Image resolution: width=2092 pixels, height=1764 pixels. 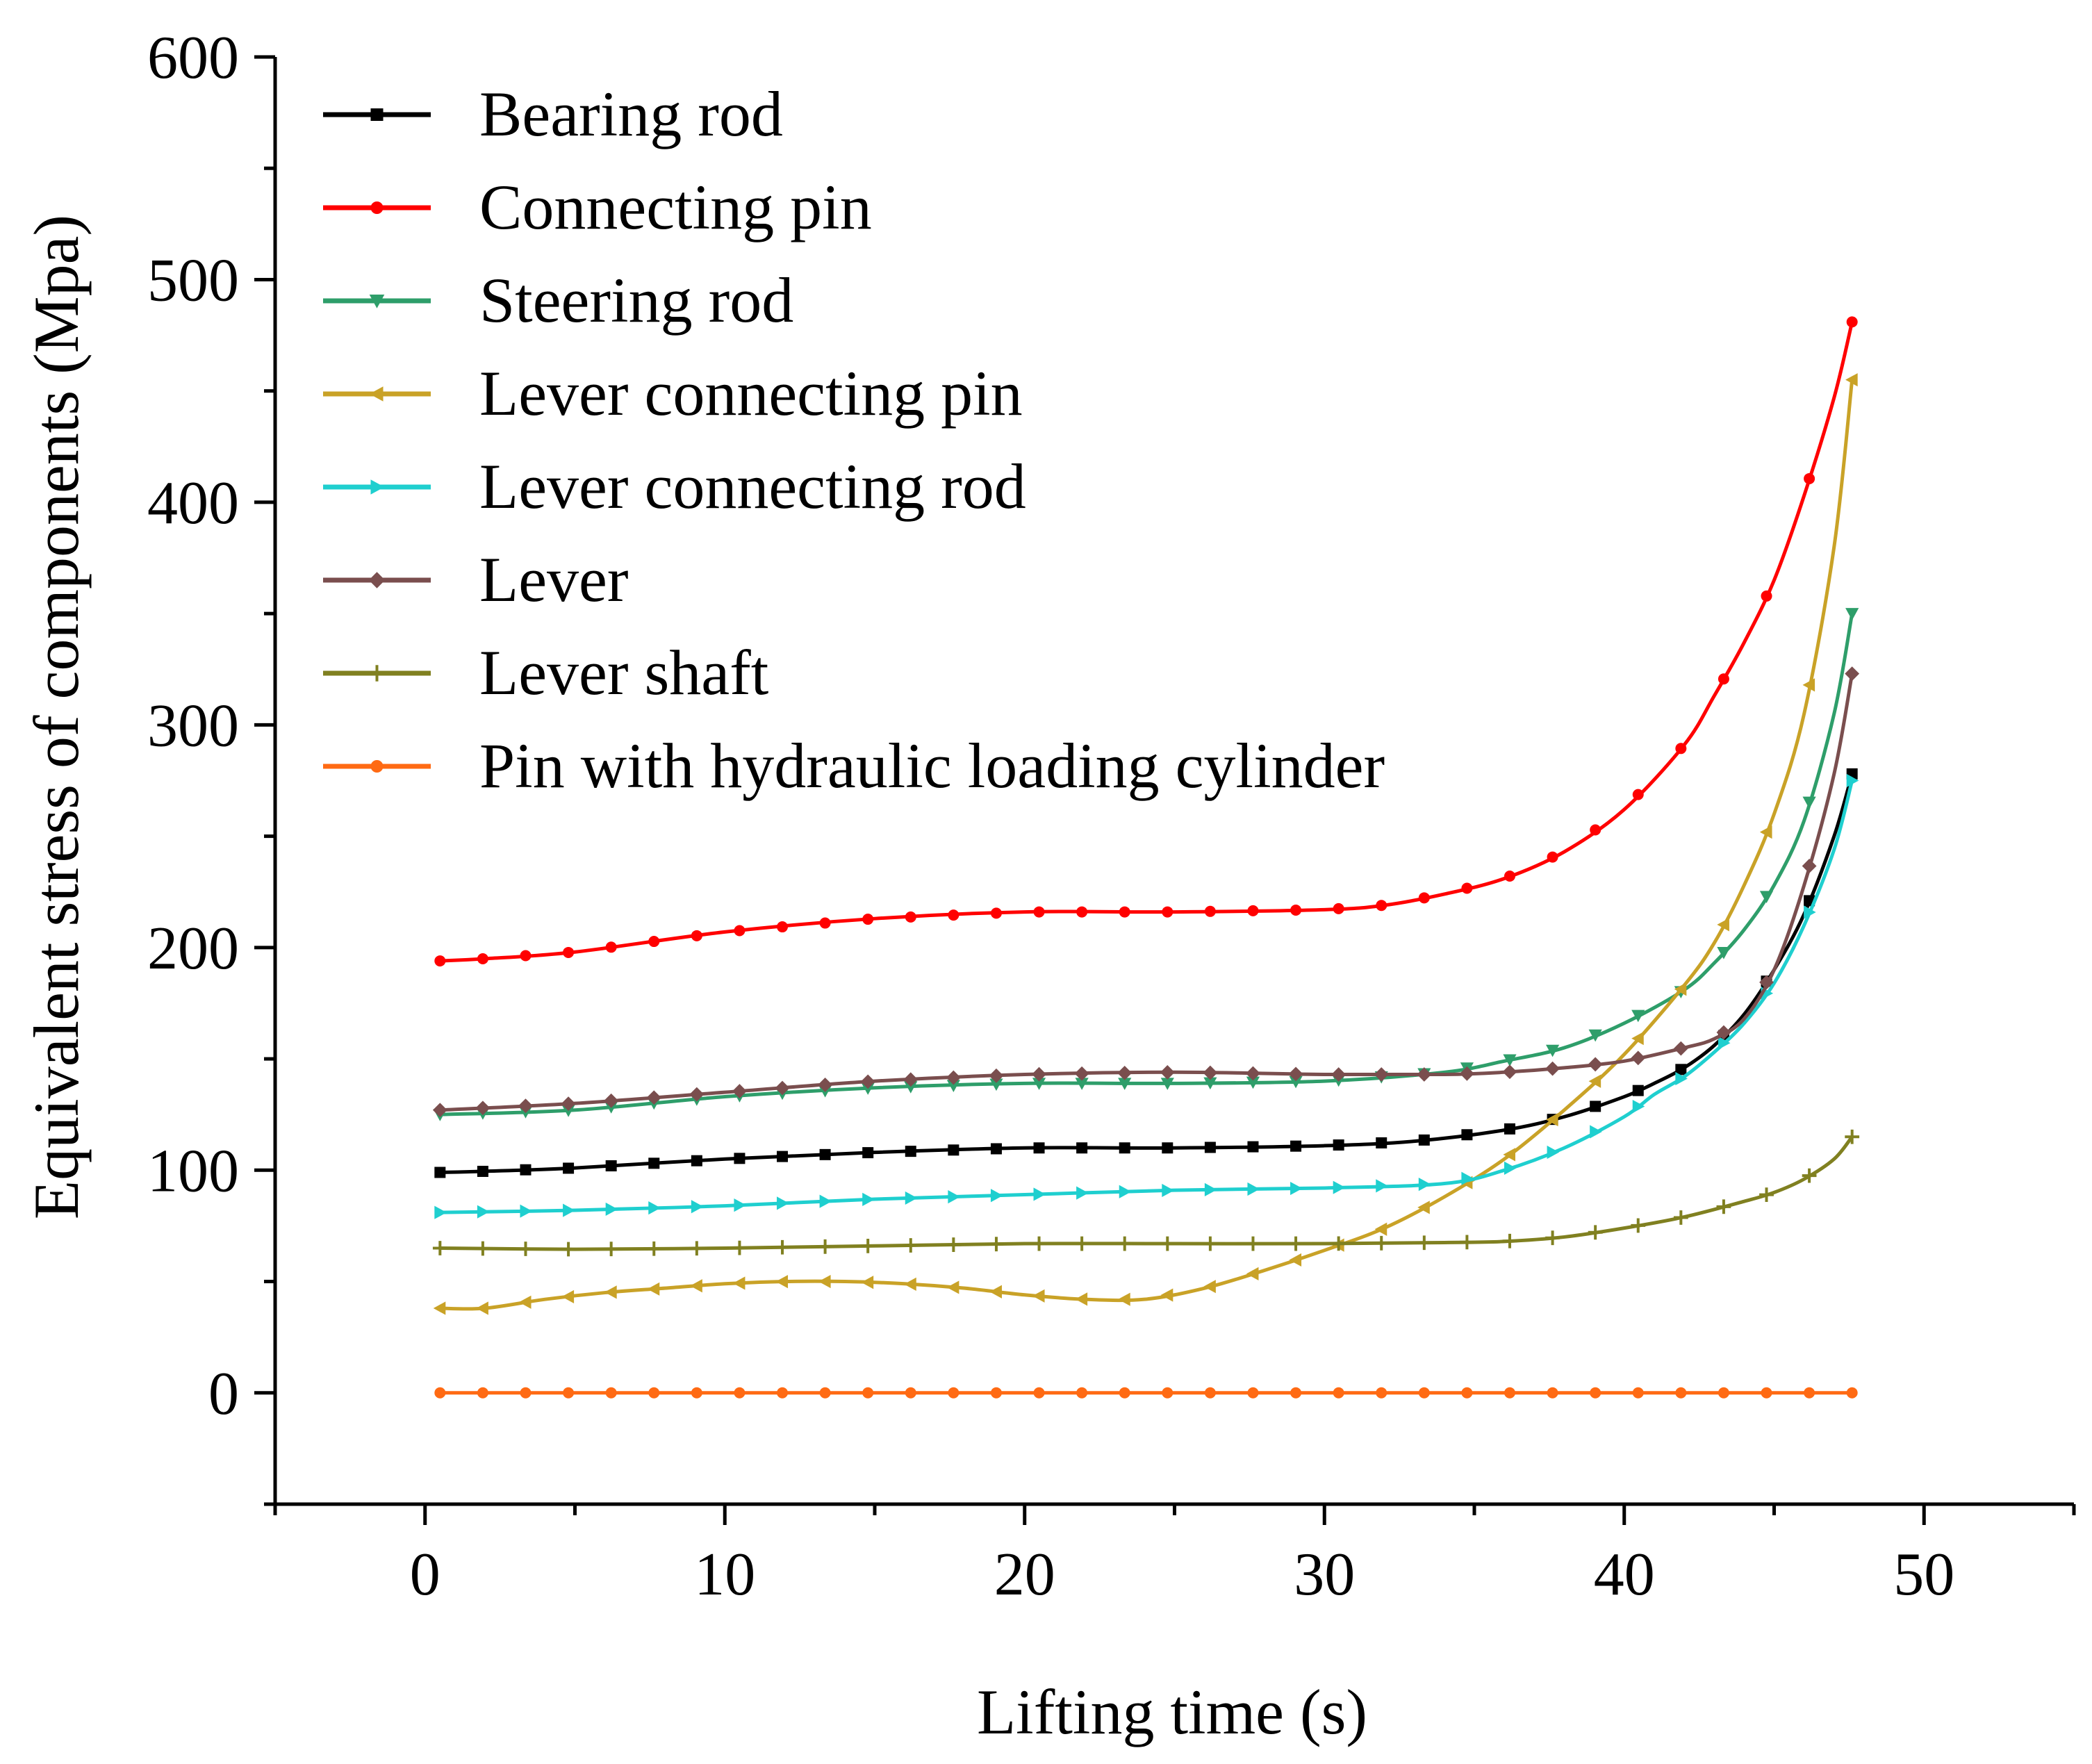 What do you see at coordinates (1147, 1193) in the screenshot?
I see `series-line` at bounding box center [1147, 1193].